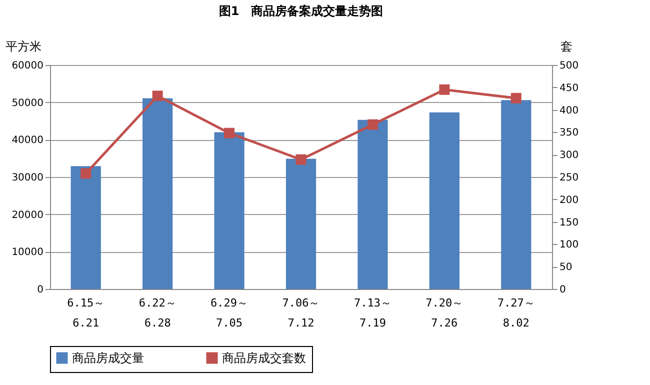  Describe the element at coordinates (28, 66) in the screenshot. I see `y-tick-label: 60000` at that location.